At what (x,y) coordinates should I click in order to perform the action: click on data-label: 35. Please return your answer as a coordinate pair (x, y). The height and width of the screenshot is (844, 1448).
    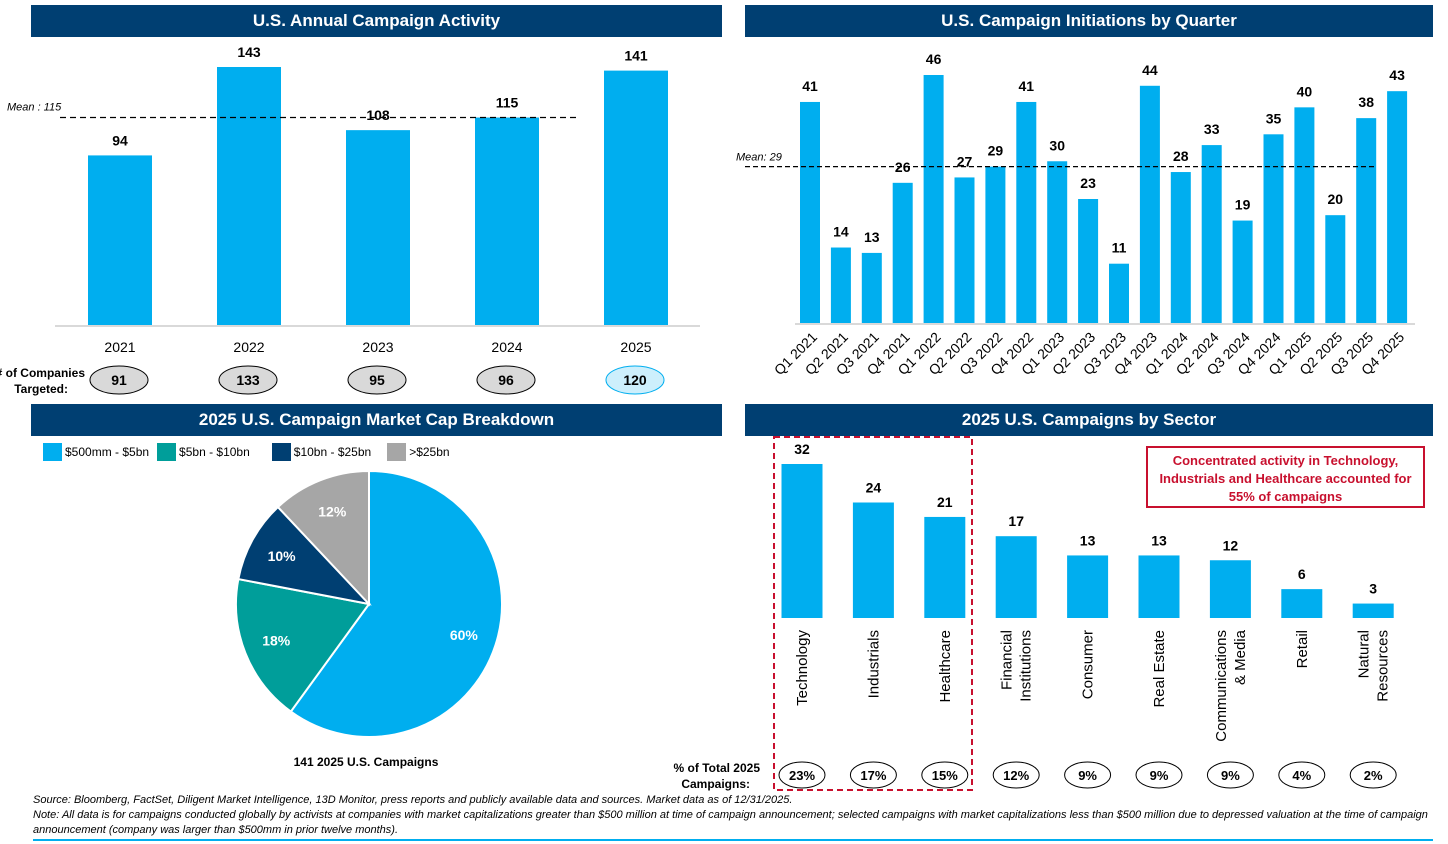
    Looking at the image, I should click on (1274, 118).